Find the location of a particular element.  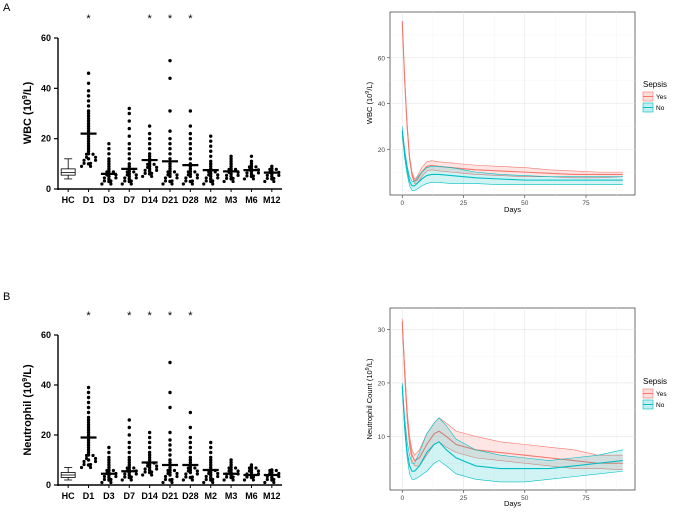

legend-label-yes: Yes is located at coordinates (661, 97).